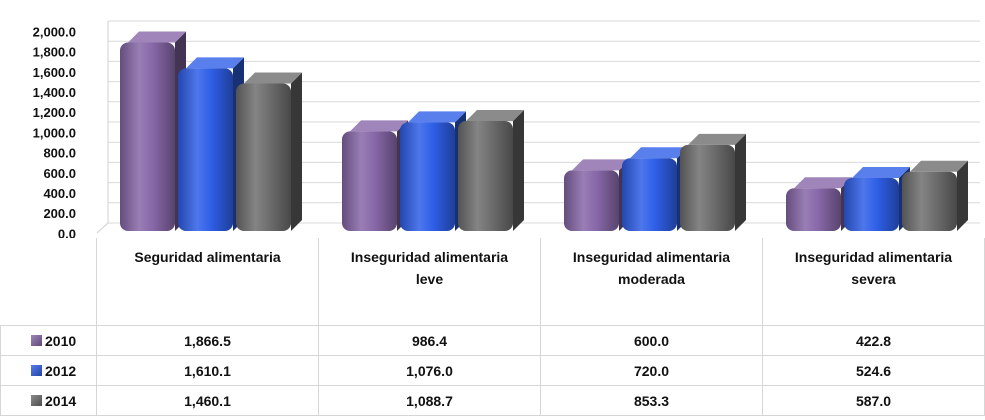 The width and height of the screenshot is (985, 420). I want to click on legend-label: 2010, so click(61, 340).